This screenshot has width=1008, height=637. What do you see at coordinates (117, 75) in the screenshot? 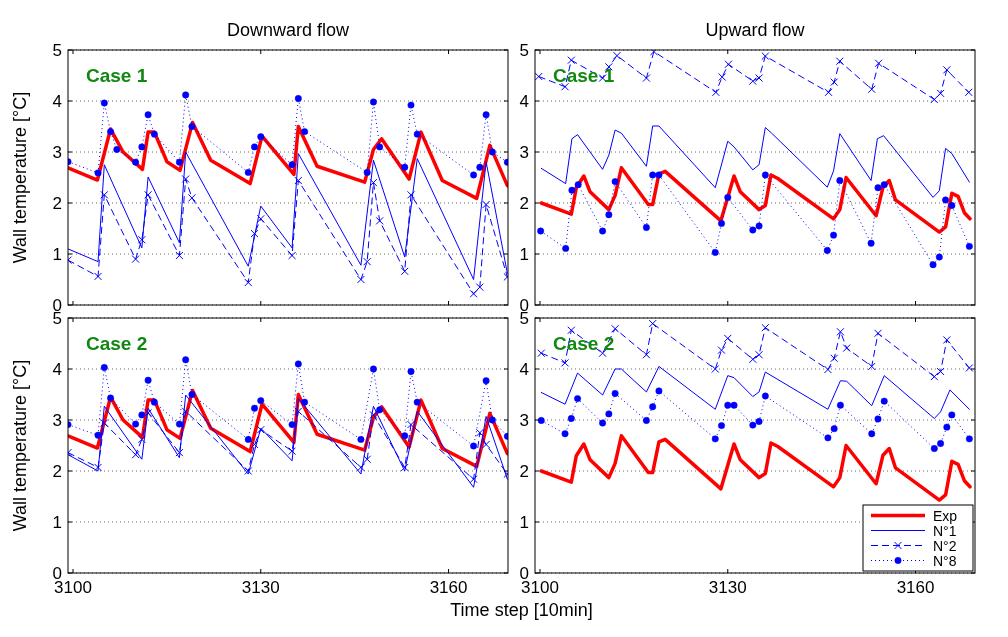
I see `annotation: Case 1` at bounding box center [117, 75].